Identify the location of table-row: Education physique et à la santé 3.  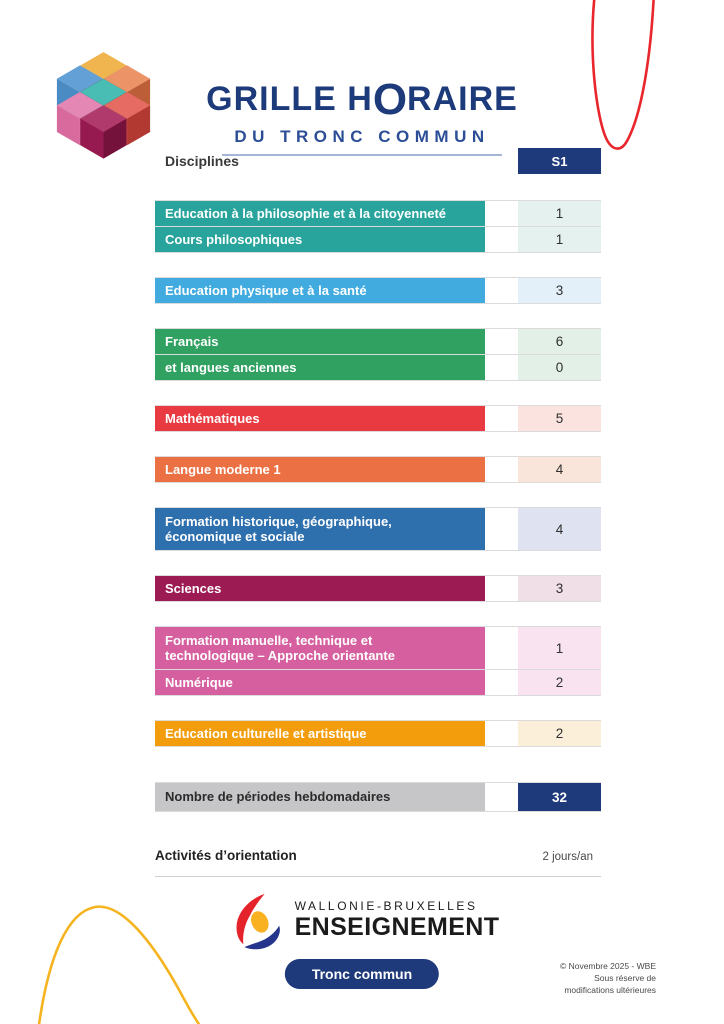
(378, 290).